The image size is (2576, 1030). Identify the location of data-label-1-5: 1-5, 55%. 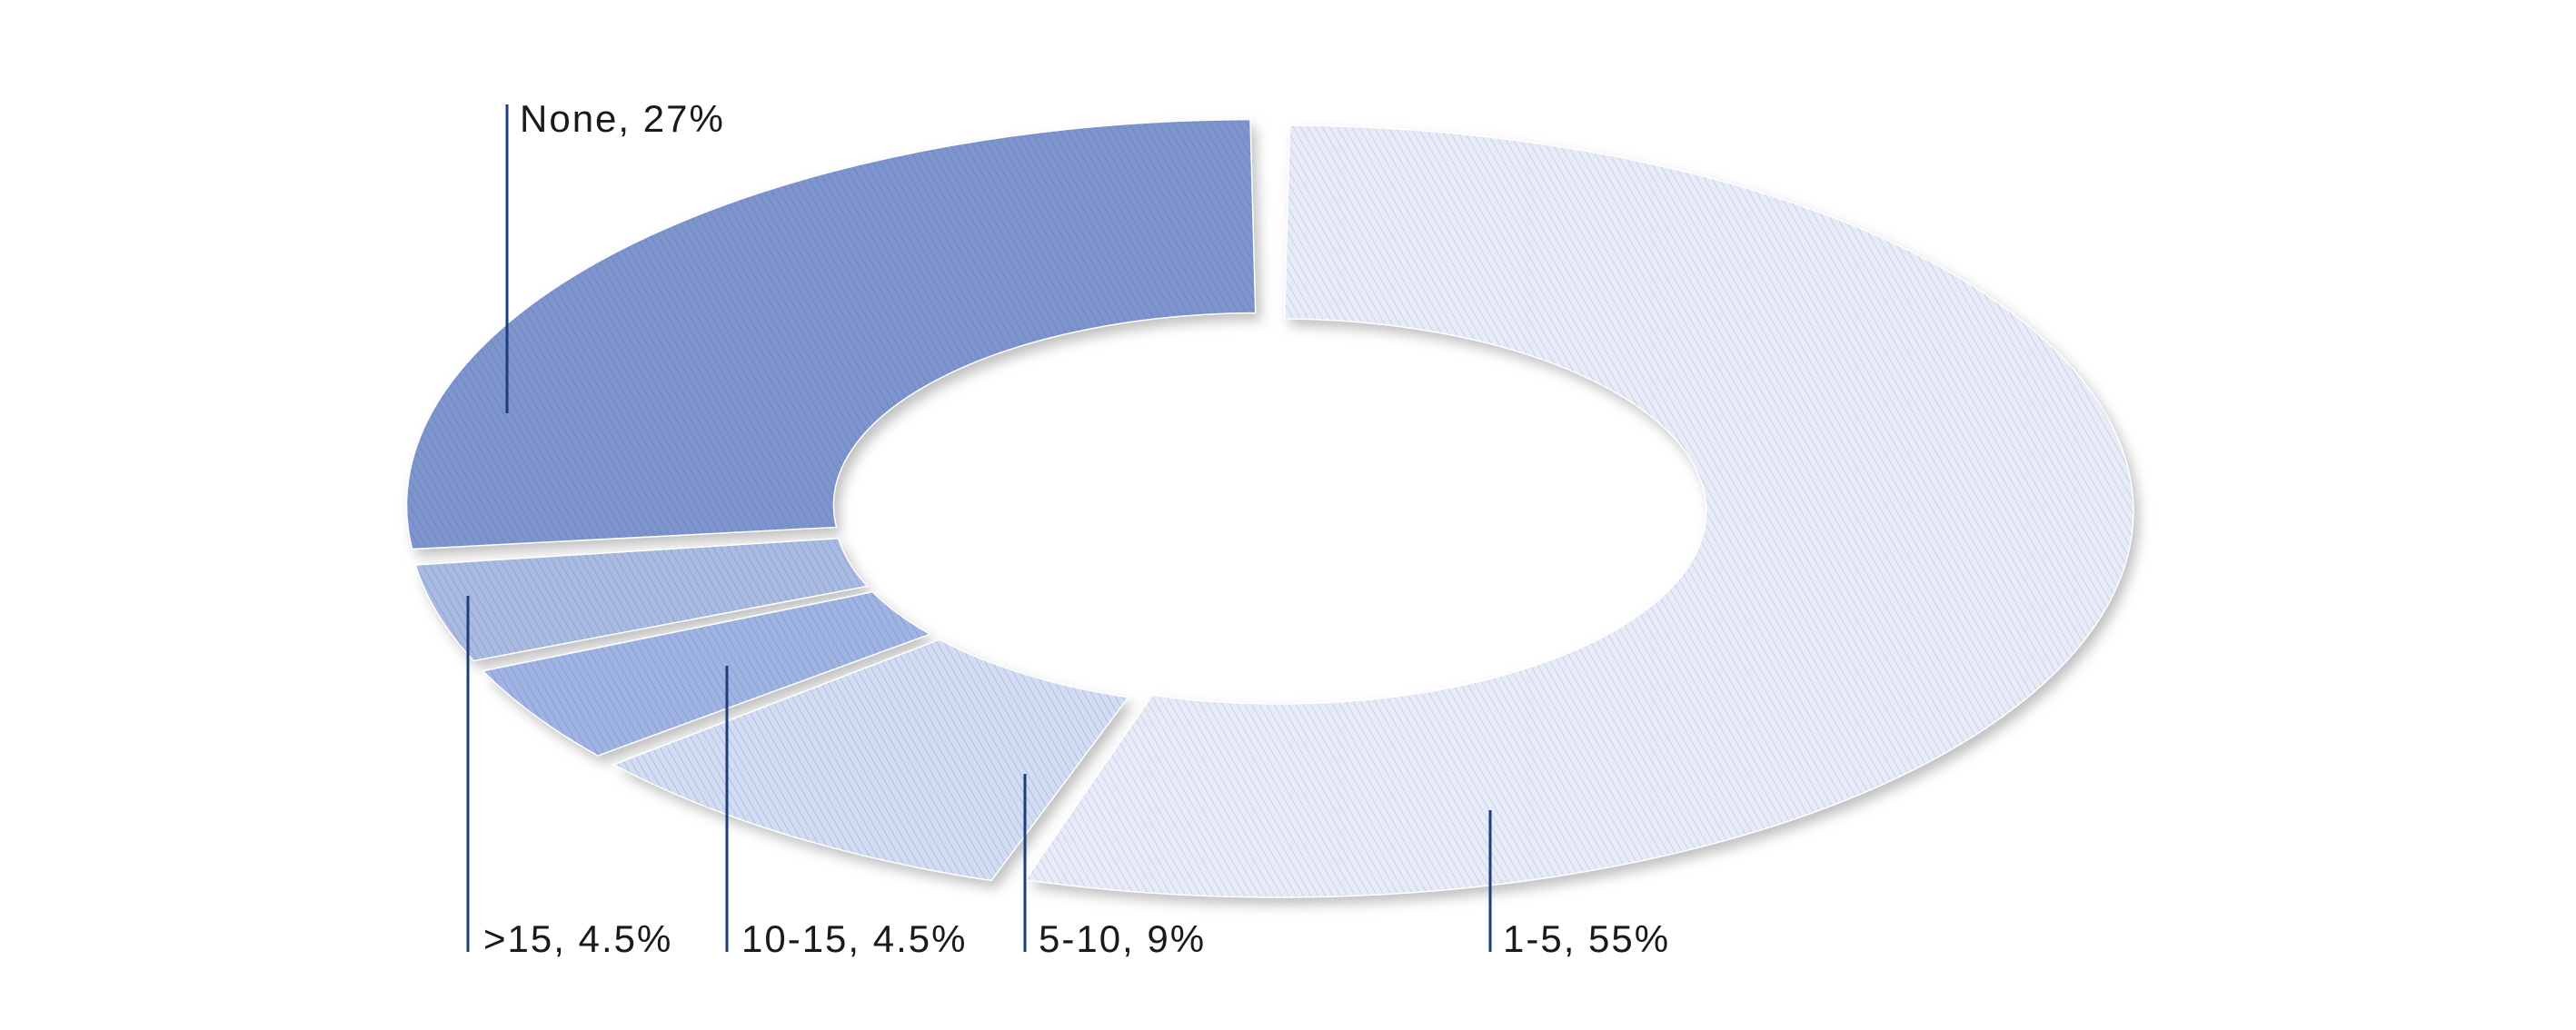
(1587, 938).